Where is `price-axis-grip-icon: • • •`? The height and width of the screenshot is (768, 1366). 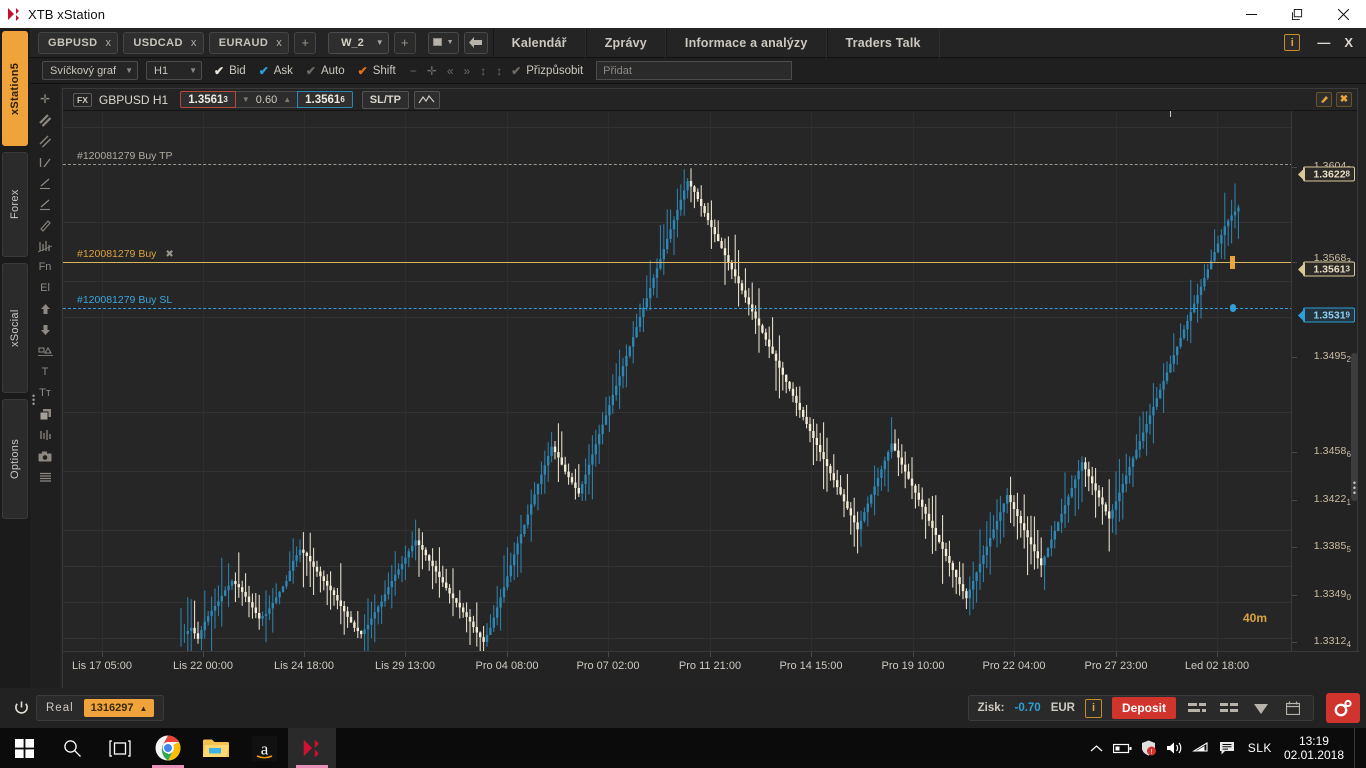 price-axis-grip-icon: • • • is located at coordinates (1354, 488).